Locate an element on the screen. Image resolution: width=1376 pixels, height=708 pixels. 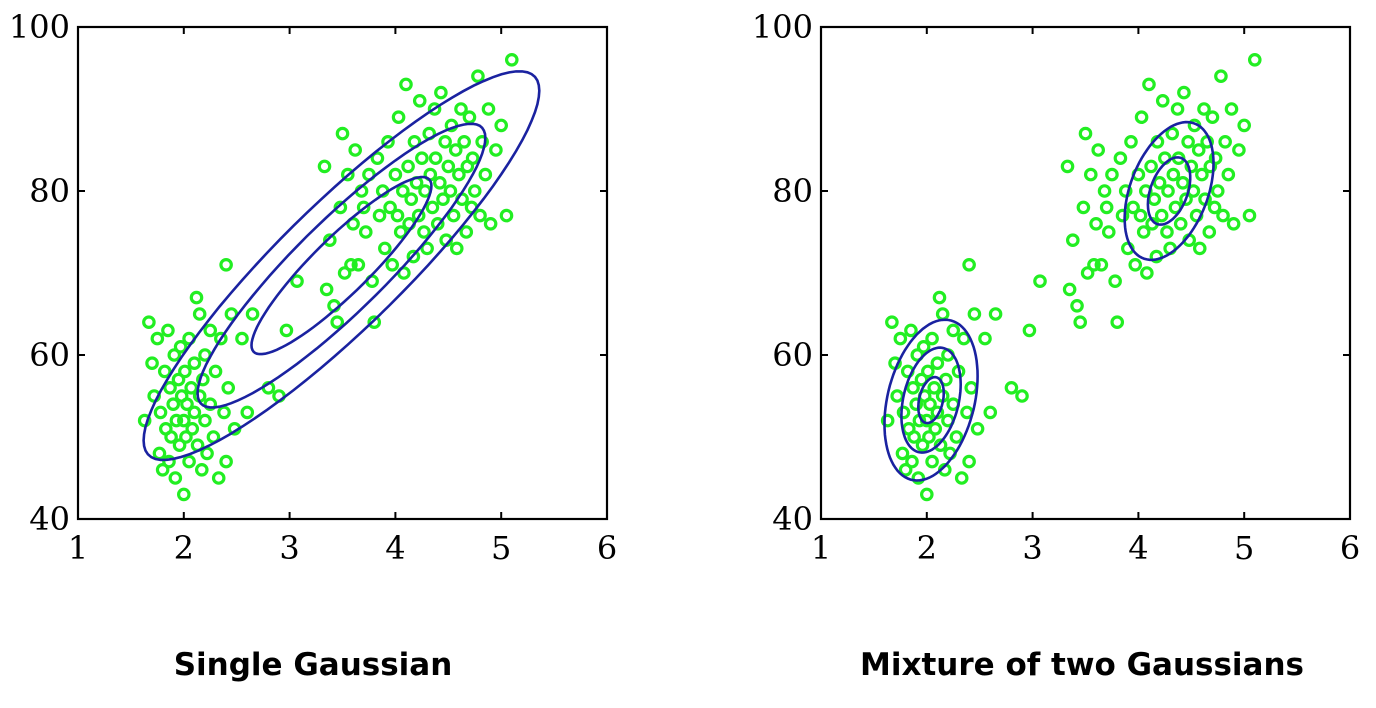
gaussian-contour is located at coordinates (341, 265).